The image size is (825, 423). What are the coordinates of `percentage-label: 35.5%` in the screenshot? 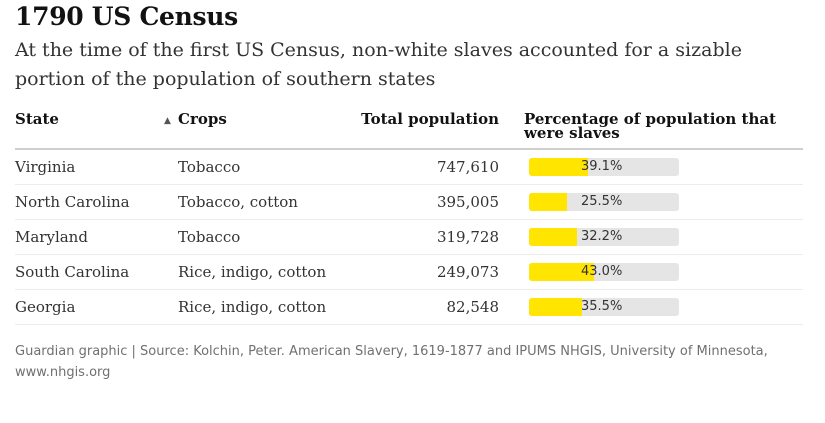 It's located at (602, 306).